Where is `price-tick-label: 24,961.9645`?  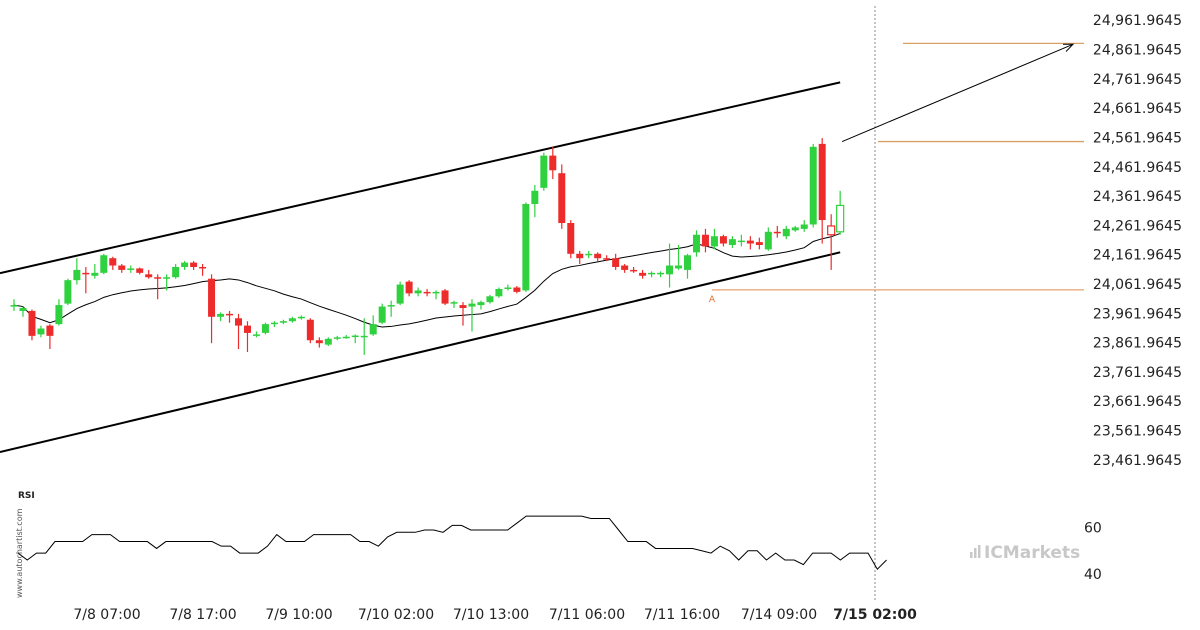 price-tick-label: 24,961.9645 is located at coordinates (1137, 21).